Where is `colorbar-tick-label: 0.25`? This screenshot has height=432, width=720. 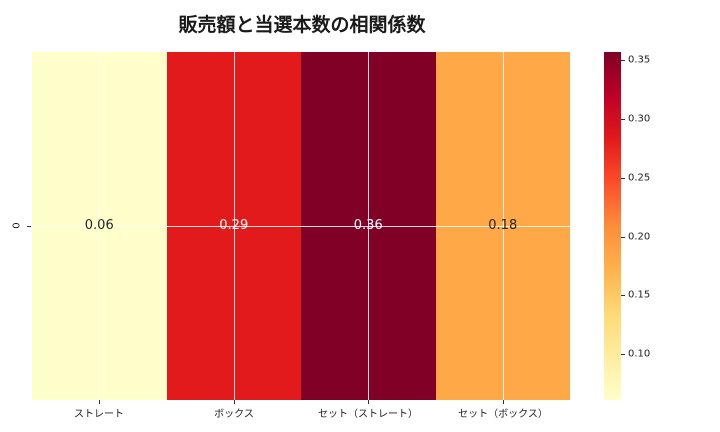
colorbar-tick-label: 0.25 is located at coordinates (639, 178).